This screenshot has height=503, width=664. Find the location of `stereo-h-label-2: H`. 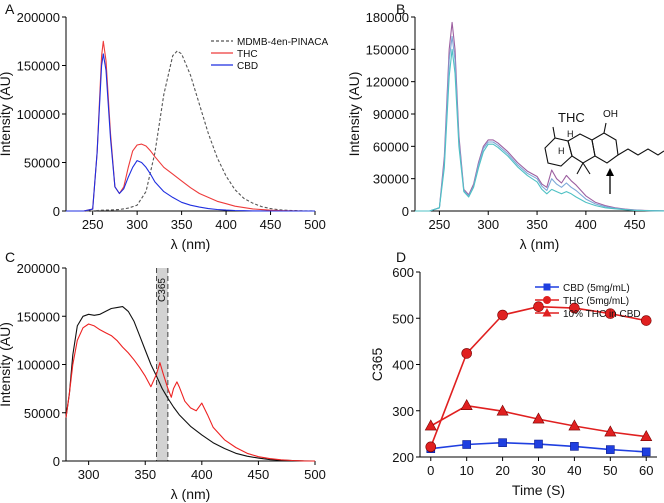

stereo-h-label-2: H is located at coordinates (561, 151).